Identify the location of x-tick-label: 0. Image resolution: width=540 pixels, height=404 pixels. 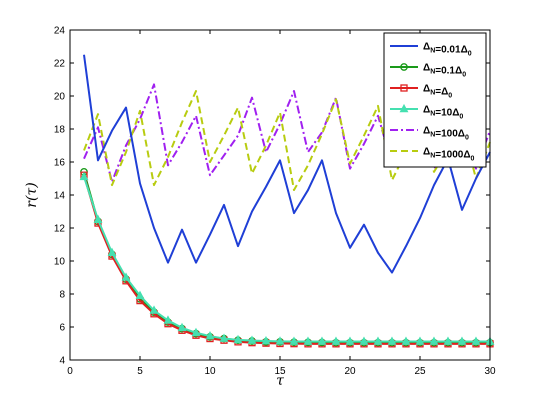
(70, 371).